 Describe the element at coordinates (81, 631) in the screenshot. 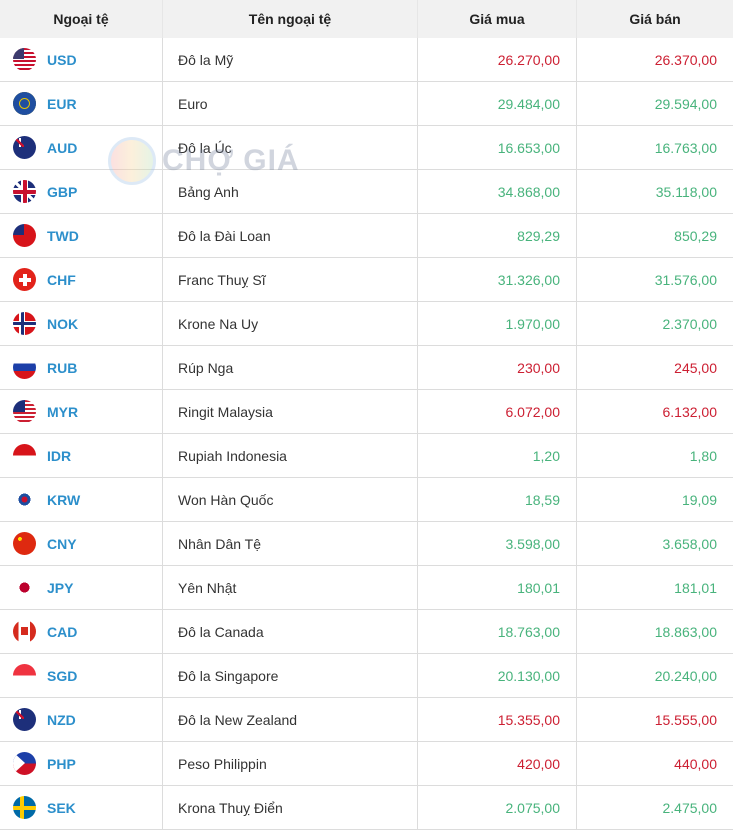

I see `currency-code-cell: CAD` at that location.